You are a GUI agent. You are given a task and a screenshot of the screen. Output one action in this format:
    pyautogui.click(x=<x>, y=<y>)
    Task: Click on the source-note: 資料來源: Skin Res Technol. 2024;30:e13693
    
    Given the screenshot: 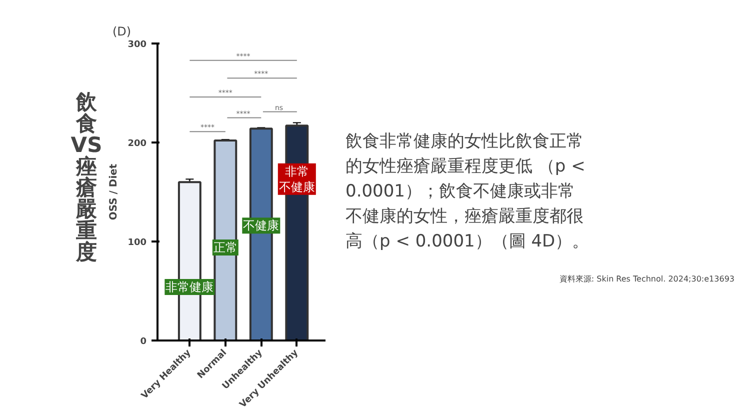 What is the action you would take?
    pyautogui.click(x=646, y=279)
    